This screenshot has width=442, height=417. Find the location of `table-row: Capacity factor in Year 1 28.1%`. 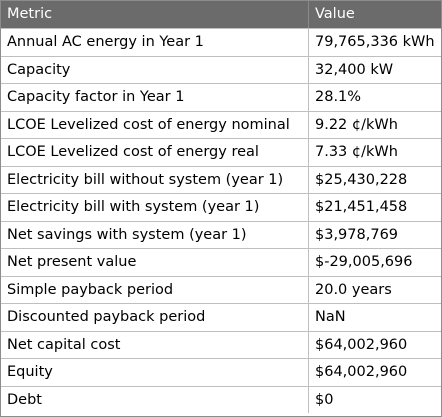

table-row: Capacity factor in Year 1 28.1% is located at coordinates (221, 97).